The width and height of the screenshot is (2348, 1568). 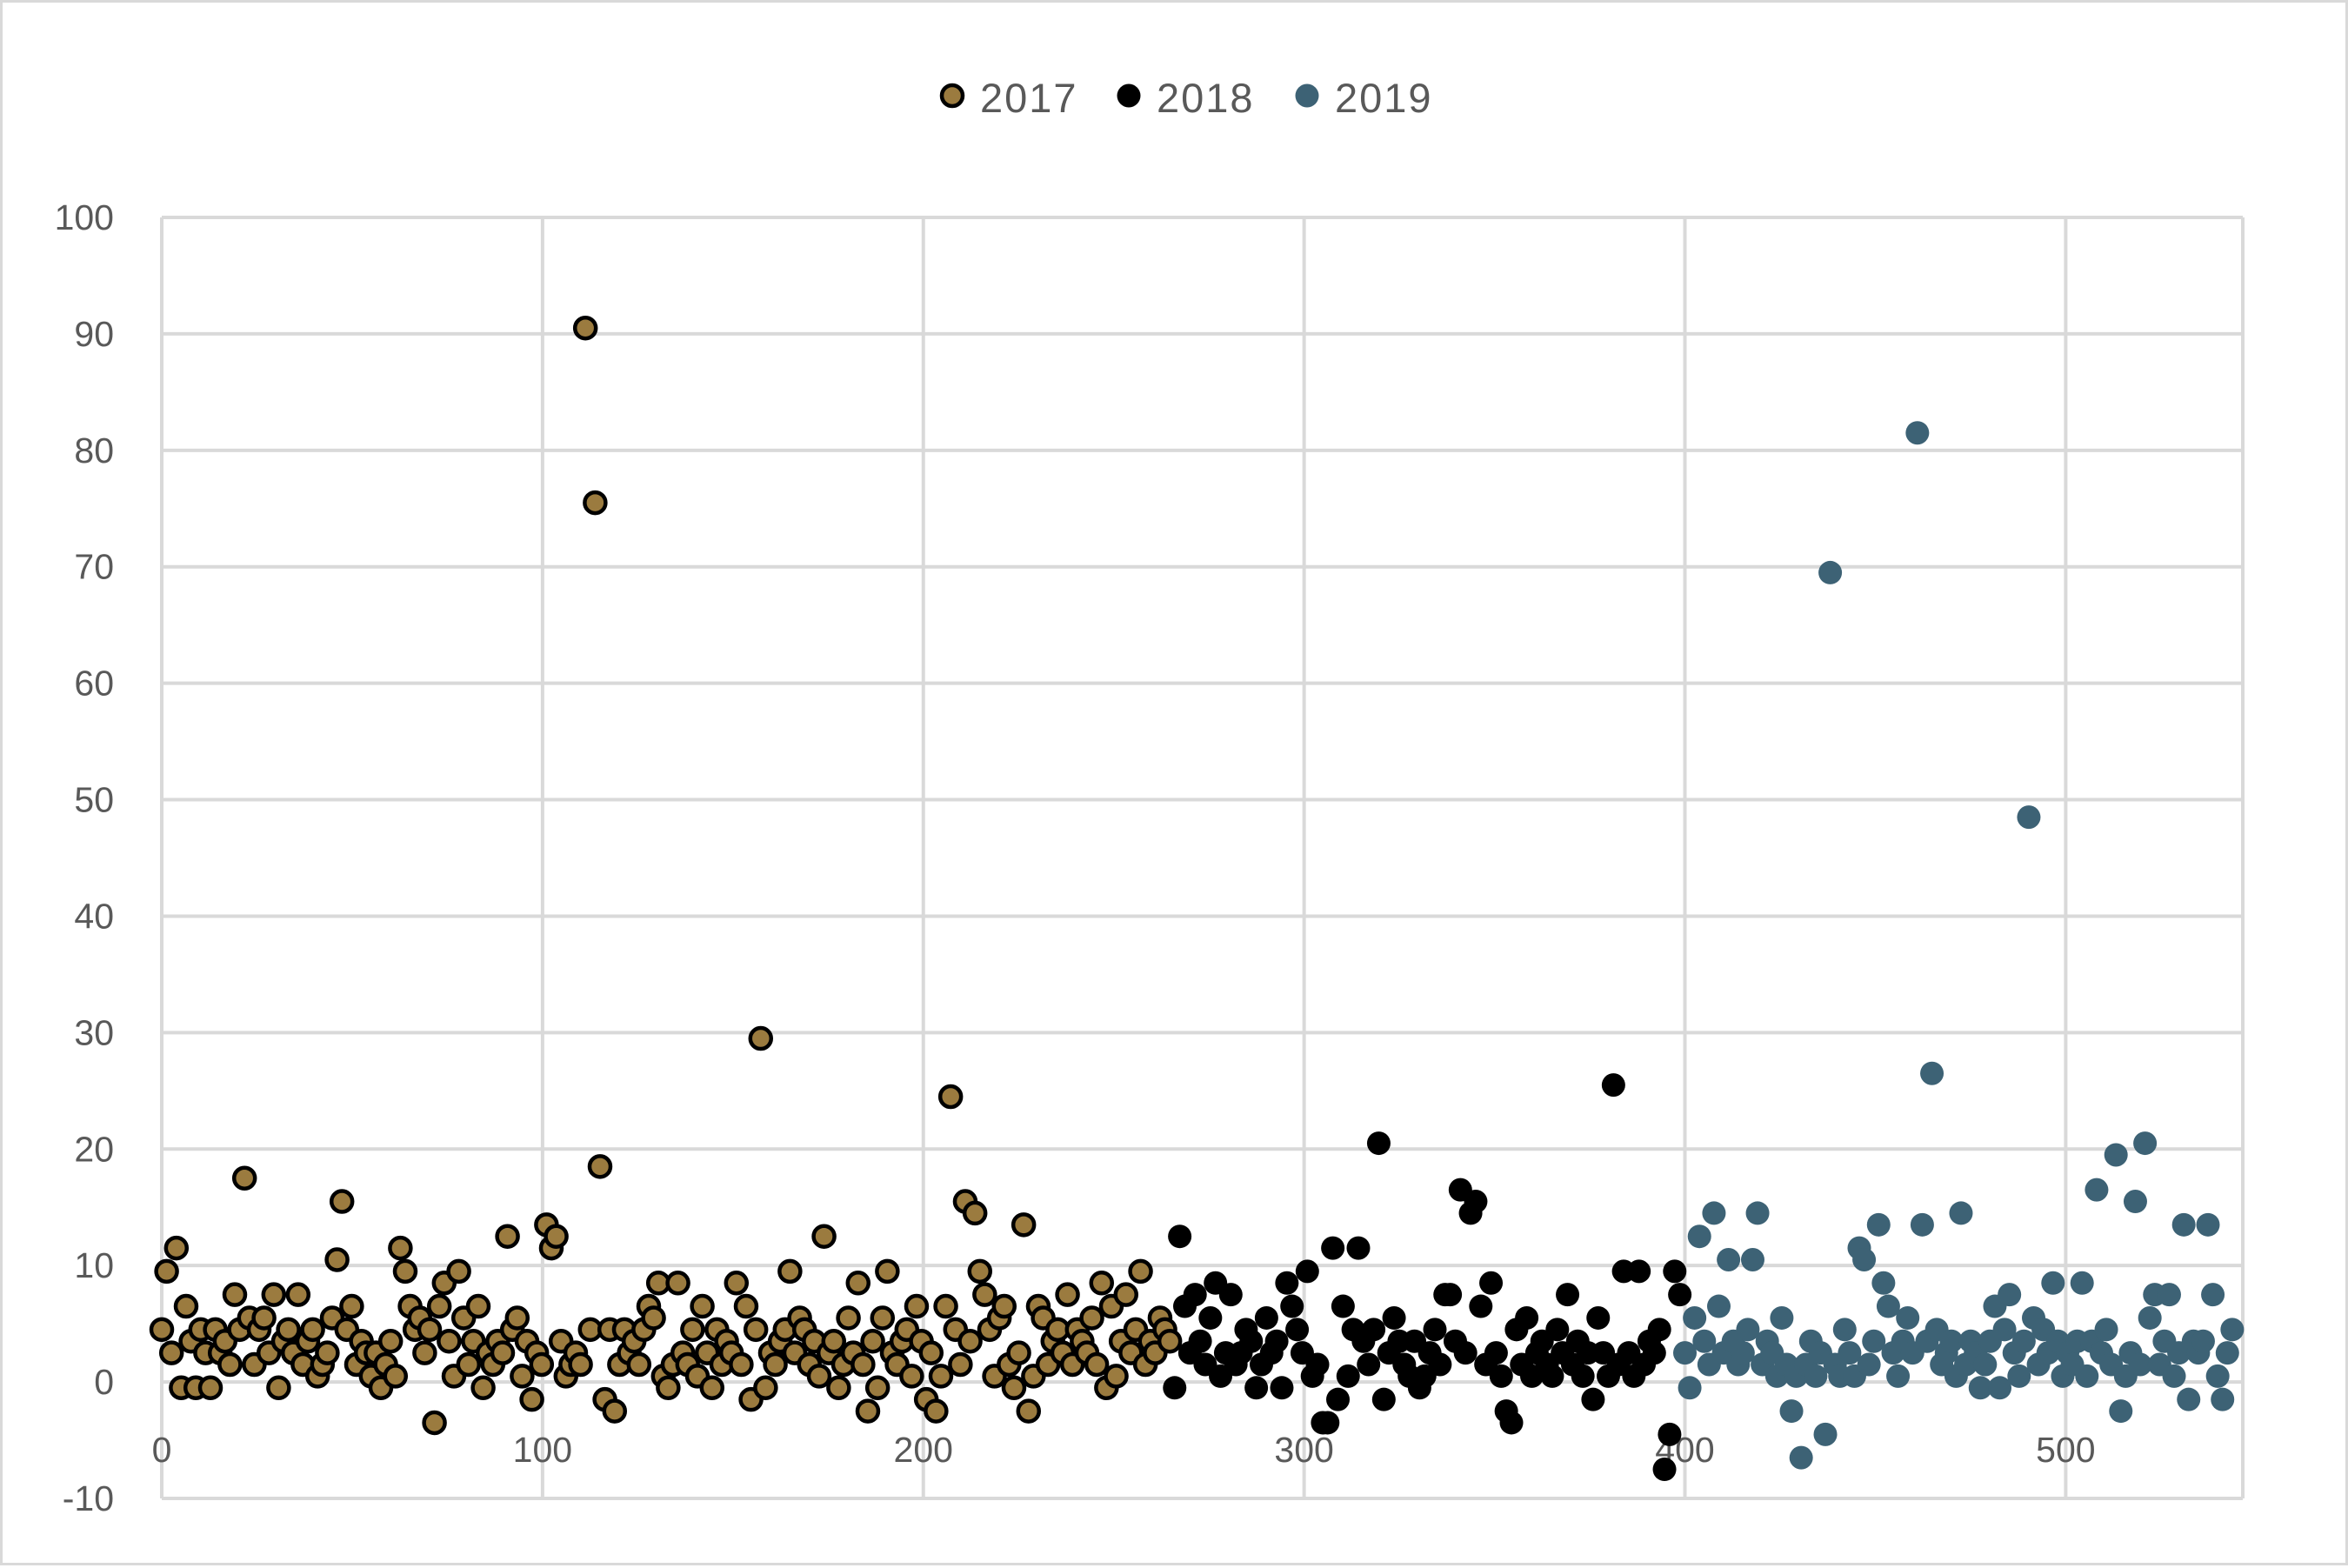 What do you see at coordinates (952, 96) in the screenshot?
I see `legend-marker-2017` at bounding box center [952, 96].